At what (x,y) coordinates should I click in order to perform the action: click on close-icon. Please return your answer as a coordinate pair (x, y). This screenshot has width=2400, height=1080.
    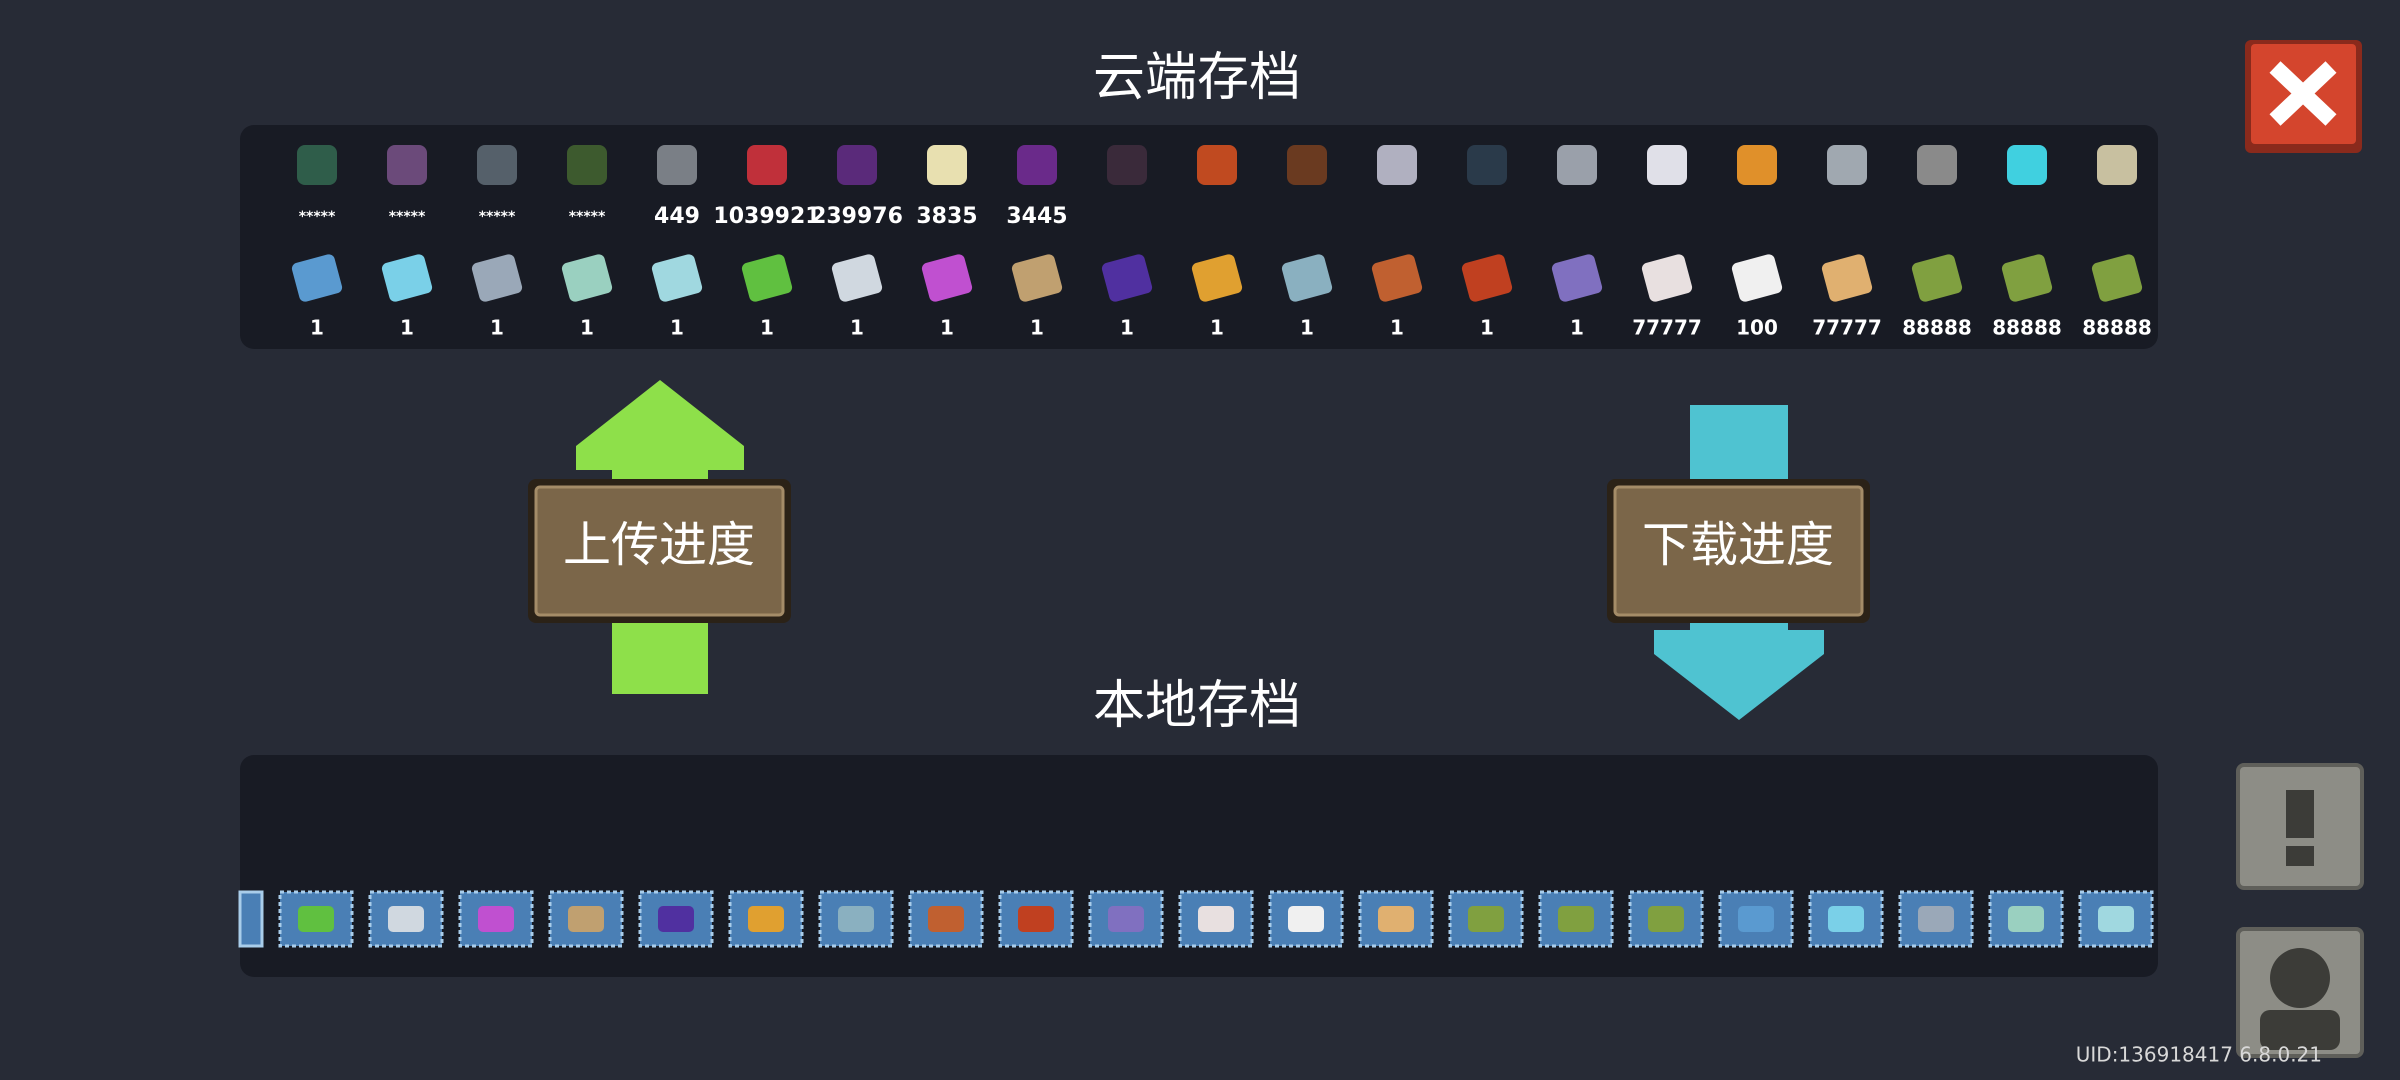
    Looking at the image, I should click on (2303, 93).